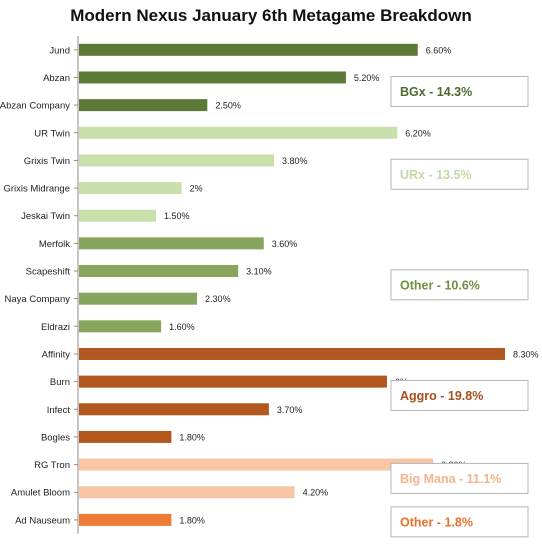 This screenshot has height=550, width=542. I want to click on category-label: Bogles, so click(55, 437).